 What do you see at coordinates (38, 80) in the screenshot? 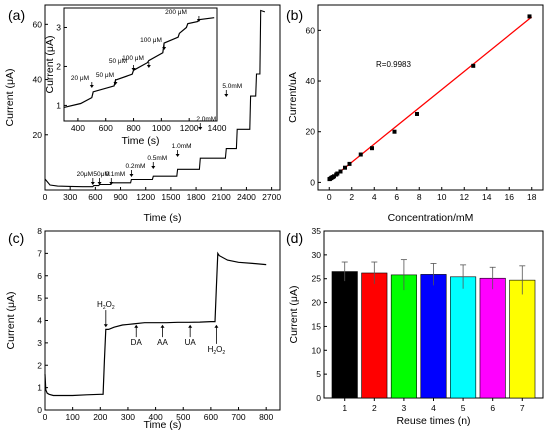
I see `panel-a-ytick-label: 40` at bounding box center [38, 80].